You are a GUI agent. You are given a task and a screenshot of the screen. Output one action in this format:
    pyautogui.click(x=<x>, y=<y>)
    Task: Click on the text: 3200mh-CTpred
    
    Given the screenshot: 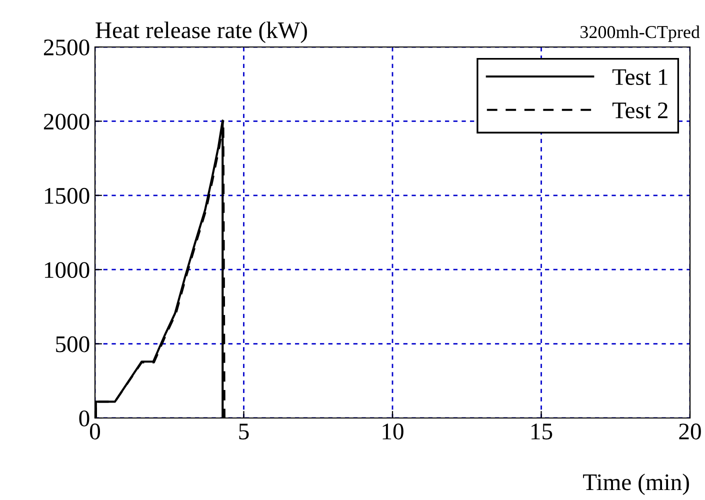 What is the action you would take?
    pyautogui.click(x=640, y=33)
    